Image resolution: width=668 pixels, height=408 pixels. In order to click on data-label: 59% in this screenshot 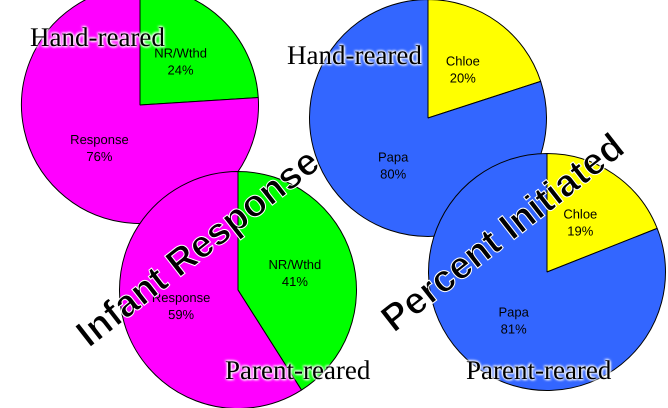, I will do `click(181, 314)`.